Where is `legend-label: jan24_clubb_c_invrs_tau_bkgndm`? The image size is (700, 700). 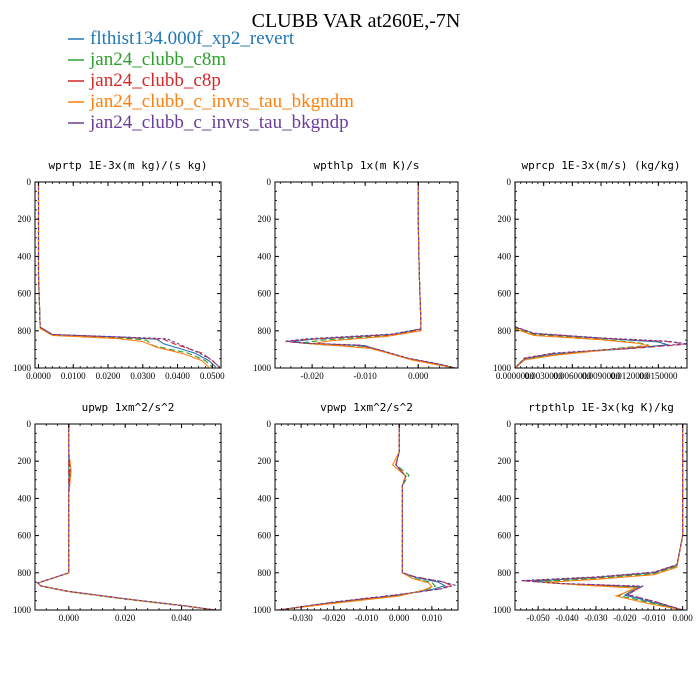
legend-label: jan24_clubb_c_invrs_tau_bkgndm is located at coordinates (221, 101).